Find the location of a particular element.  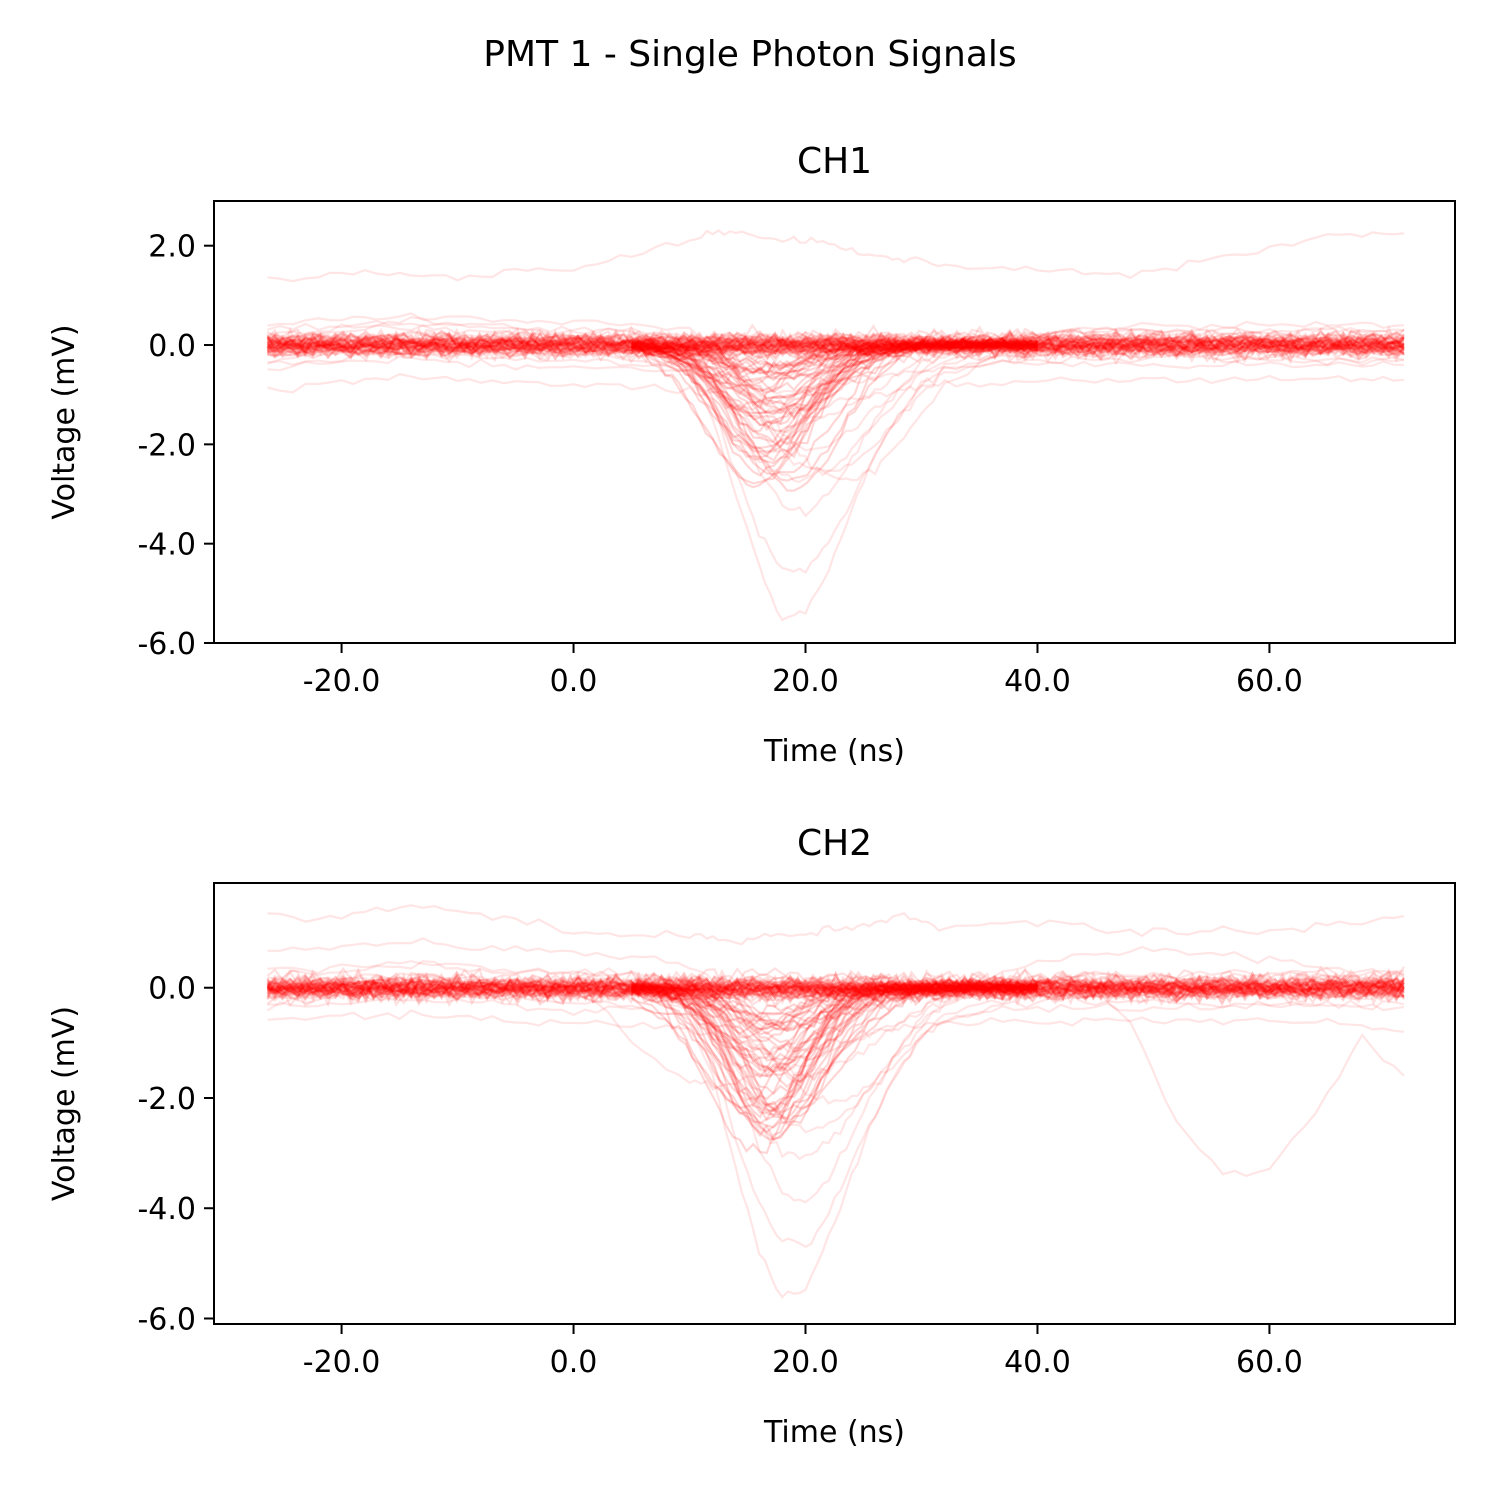

x-tick-label: -20.0 is located at coordinates (342, 681).